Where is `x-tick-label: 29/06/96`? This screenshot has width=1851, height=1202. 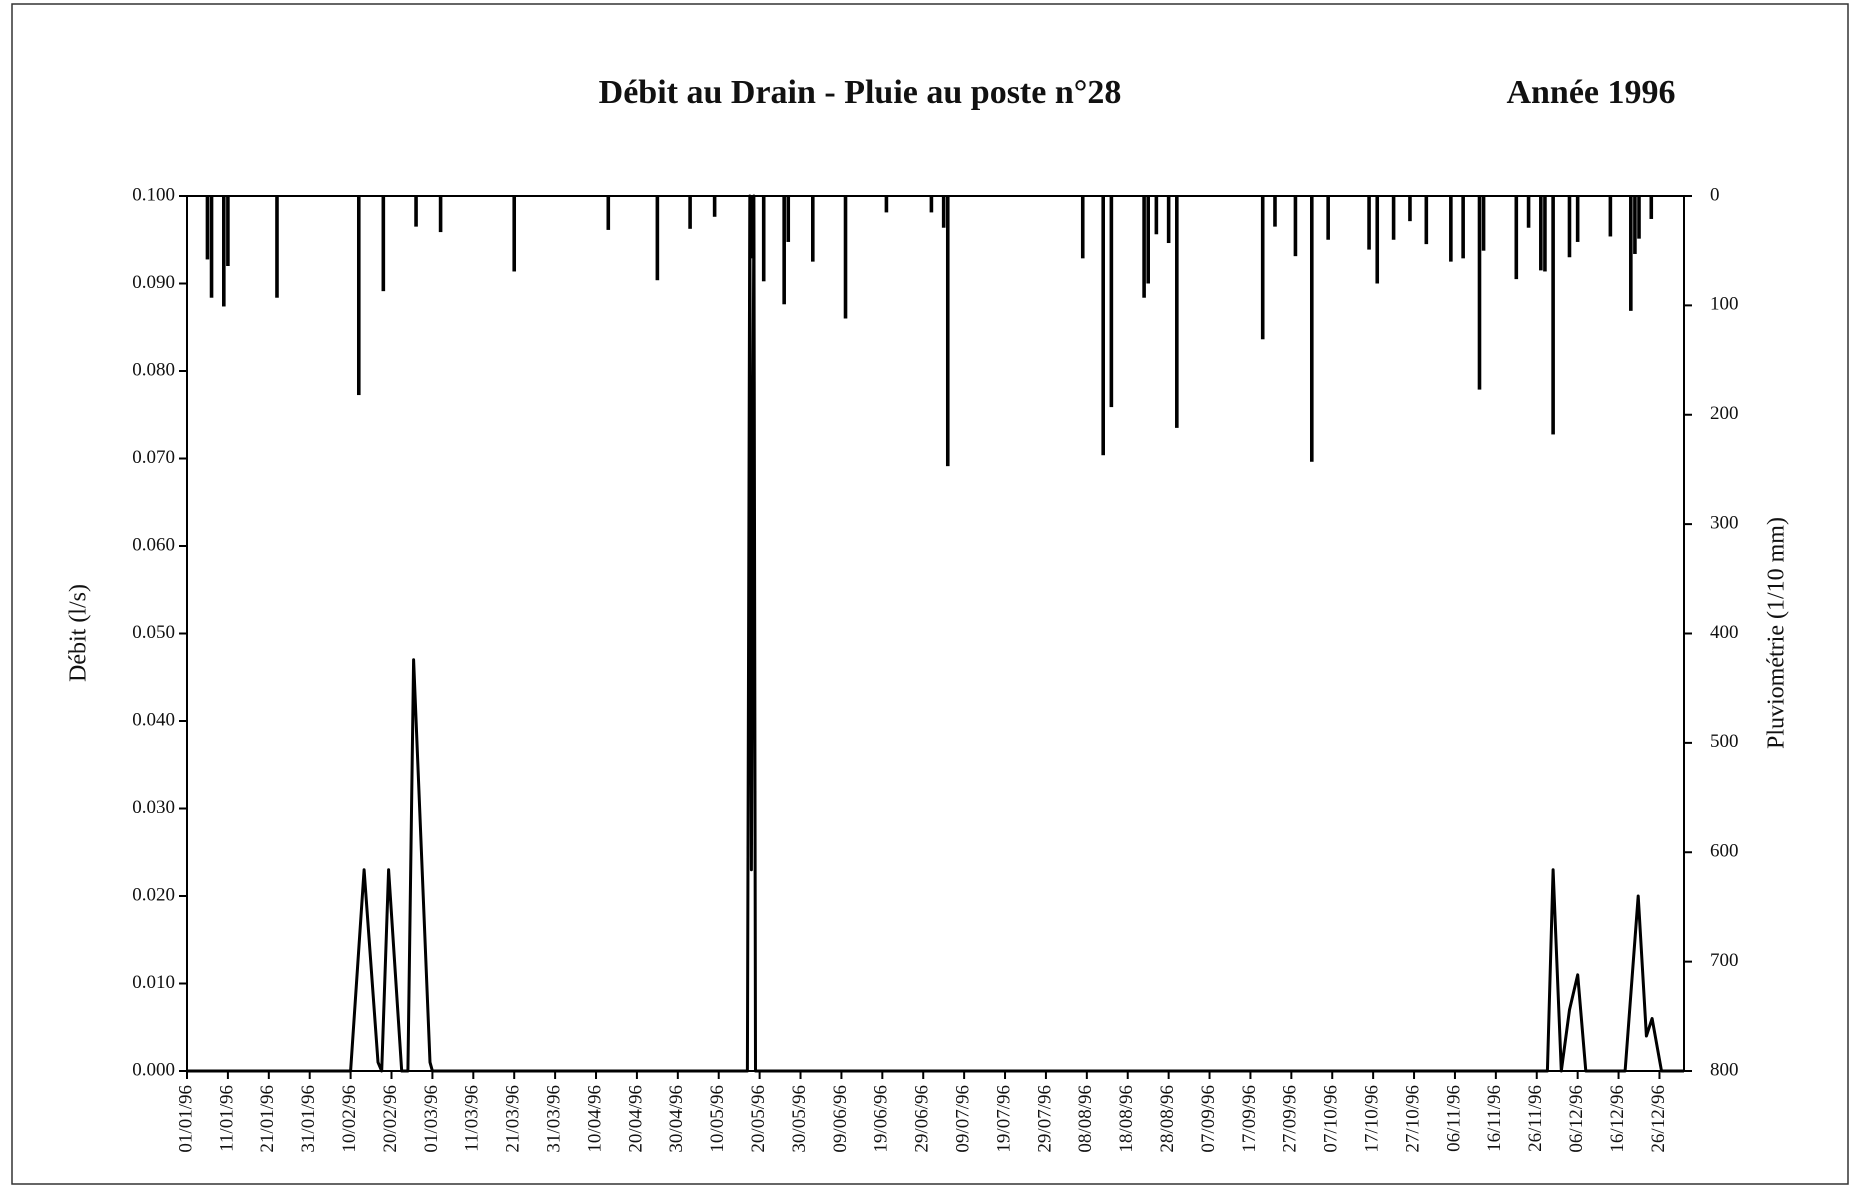
x-tick-label: 29/06/96 is located at coordinates (922, 1119).